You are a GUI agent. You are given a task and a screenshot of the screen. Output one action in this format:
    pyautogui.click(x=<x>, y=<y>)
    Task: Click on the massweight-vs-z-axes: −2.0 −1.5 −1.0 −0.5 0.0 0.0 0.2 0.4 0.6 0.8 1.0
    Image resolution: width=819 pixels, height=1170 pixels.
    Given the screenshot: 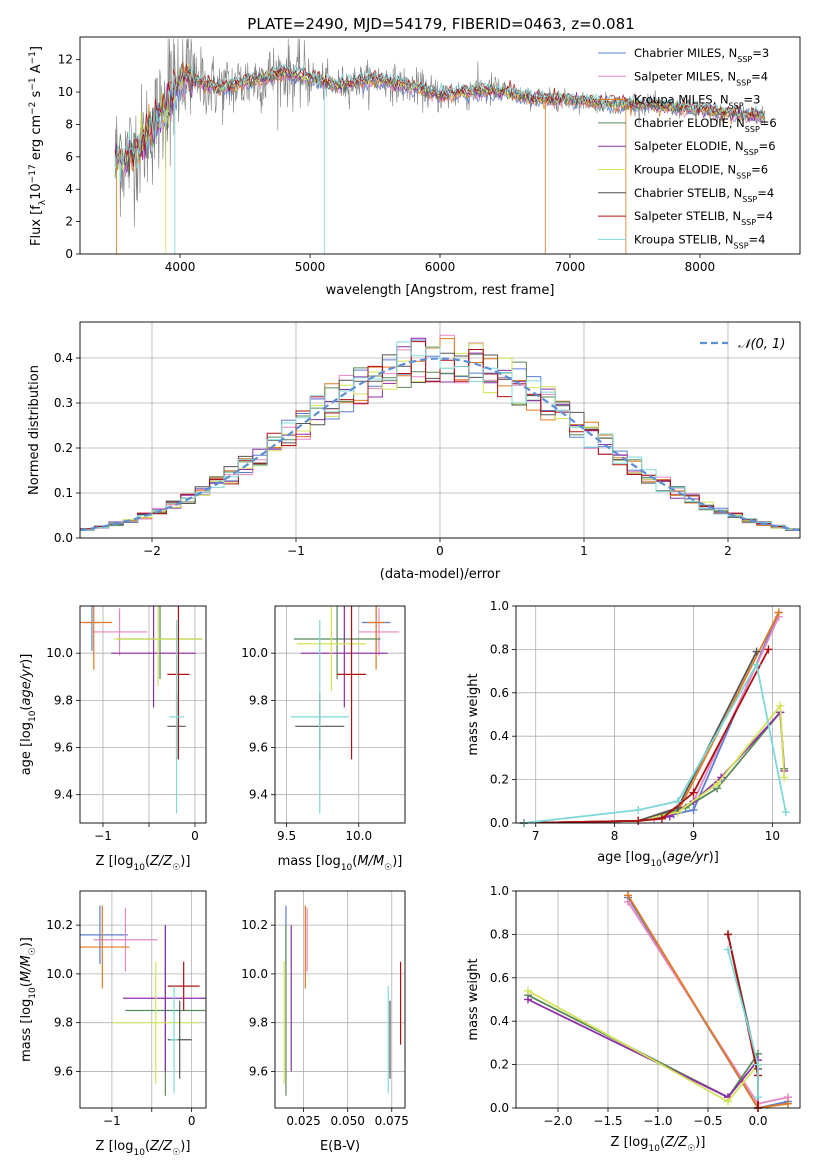 What is the action you would take?
    pyautogui.click(x=645, y=1006)
    